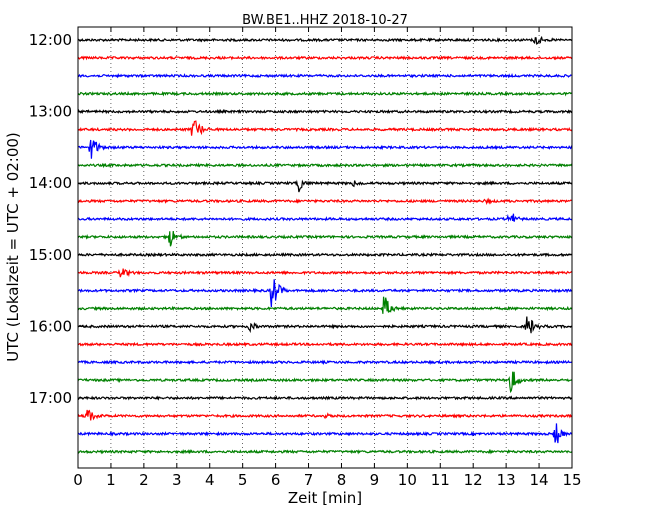  Describe the element at coordinates (325, 20) in the screenshot. I see `chart-title: BW.BE1..HHZ 2018-10-27` at that location.